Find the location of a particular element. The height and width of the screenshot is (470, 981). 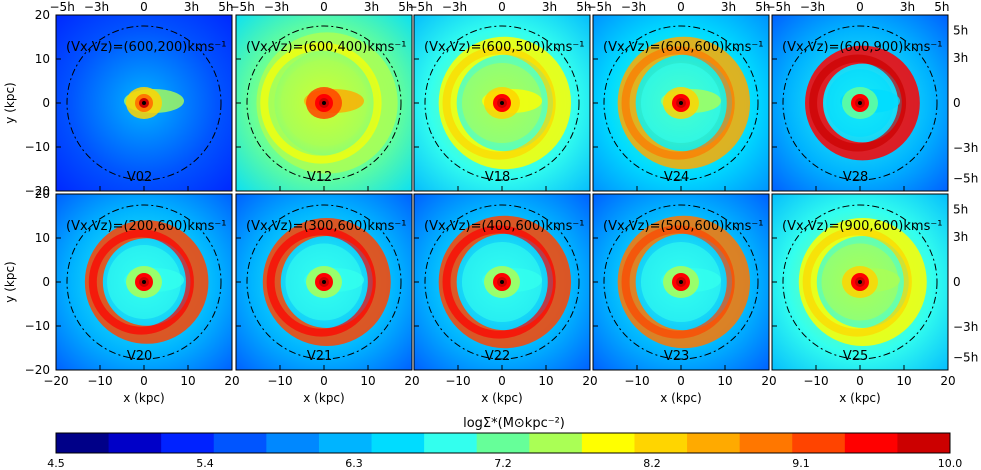

velocity-label: (Vx,Vz)=(500,600)kms⁻¹ is located at coordinates (683, 226).